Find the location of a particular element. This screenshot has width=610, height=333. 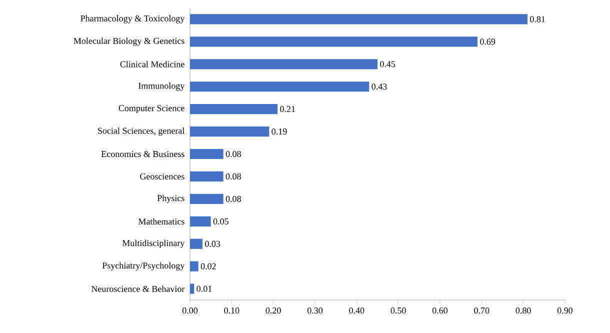

y-tick-label: Immunology is located at coordinates (161, 86).